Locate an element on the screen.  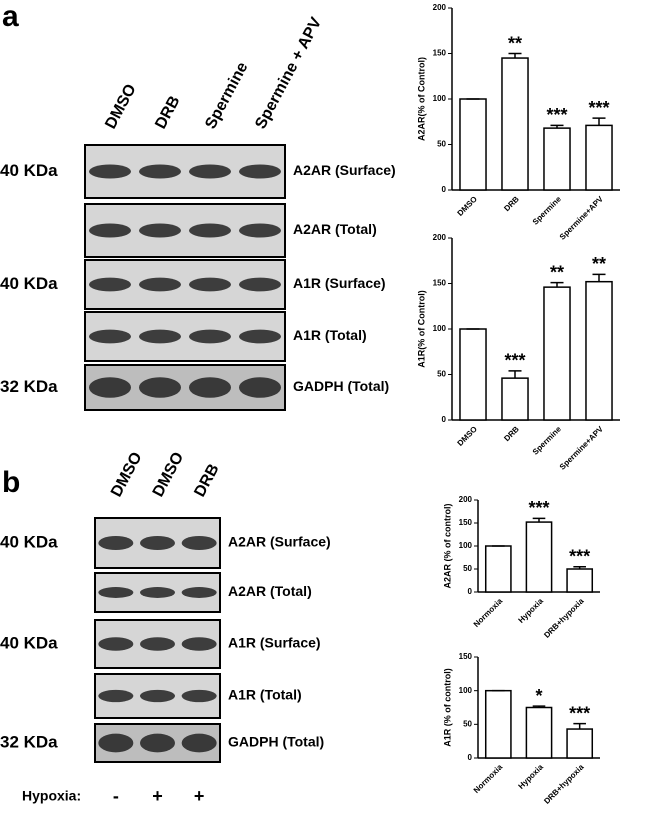
x-tick-label: DMSO is located at coordinates (467, 436).